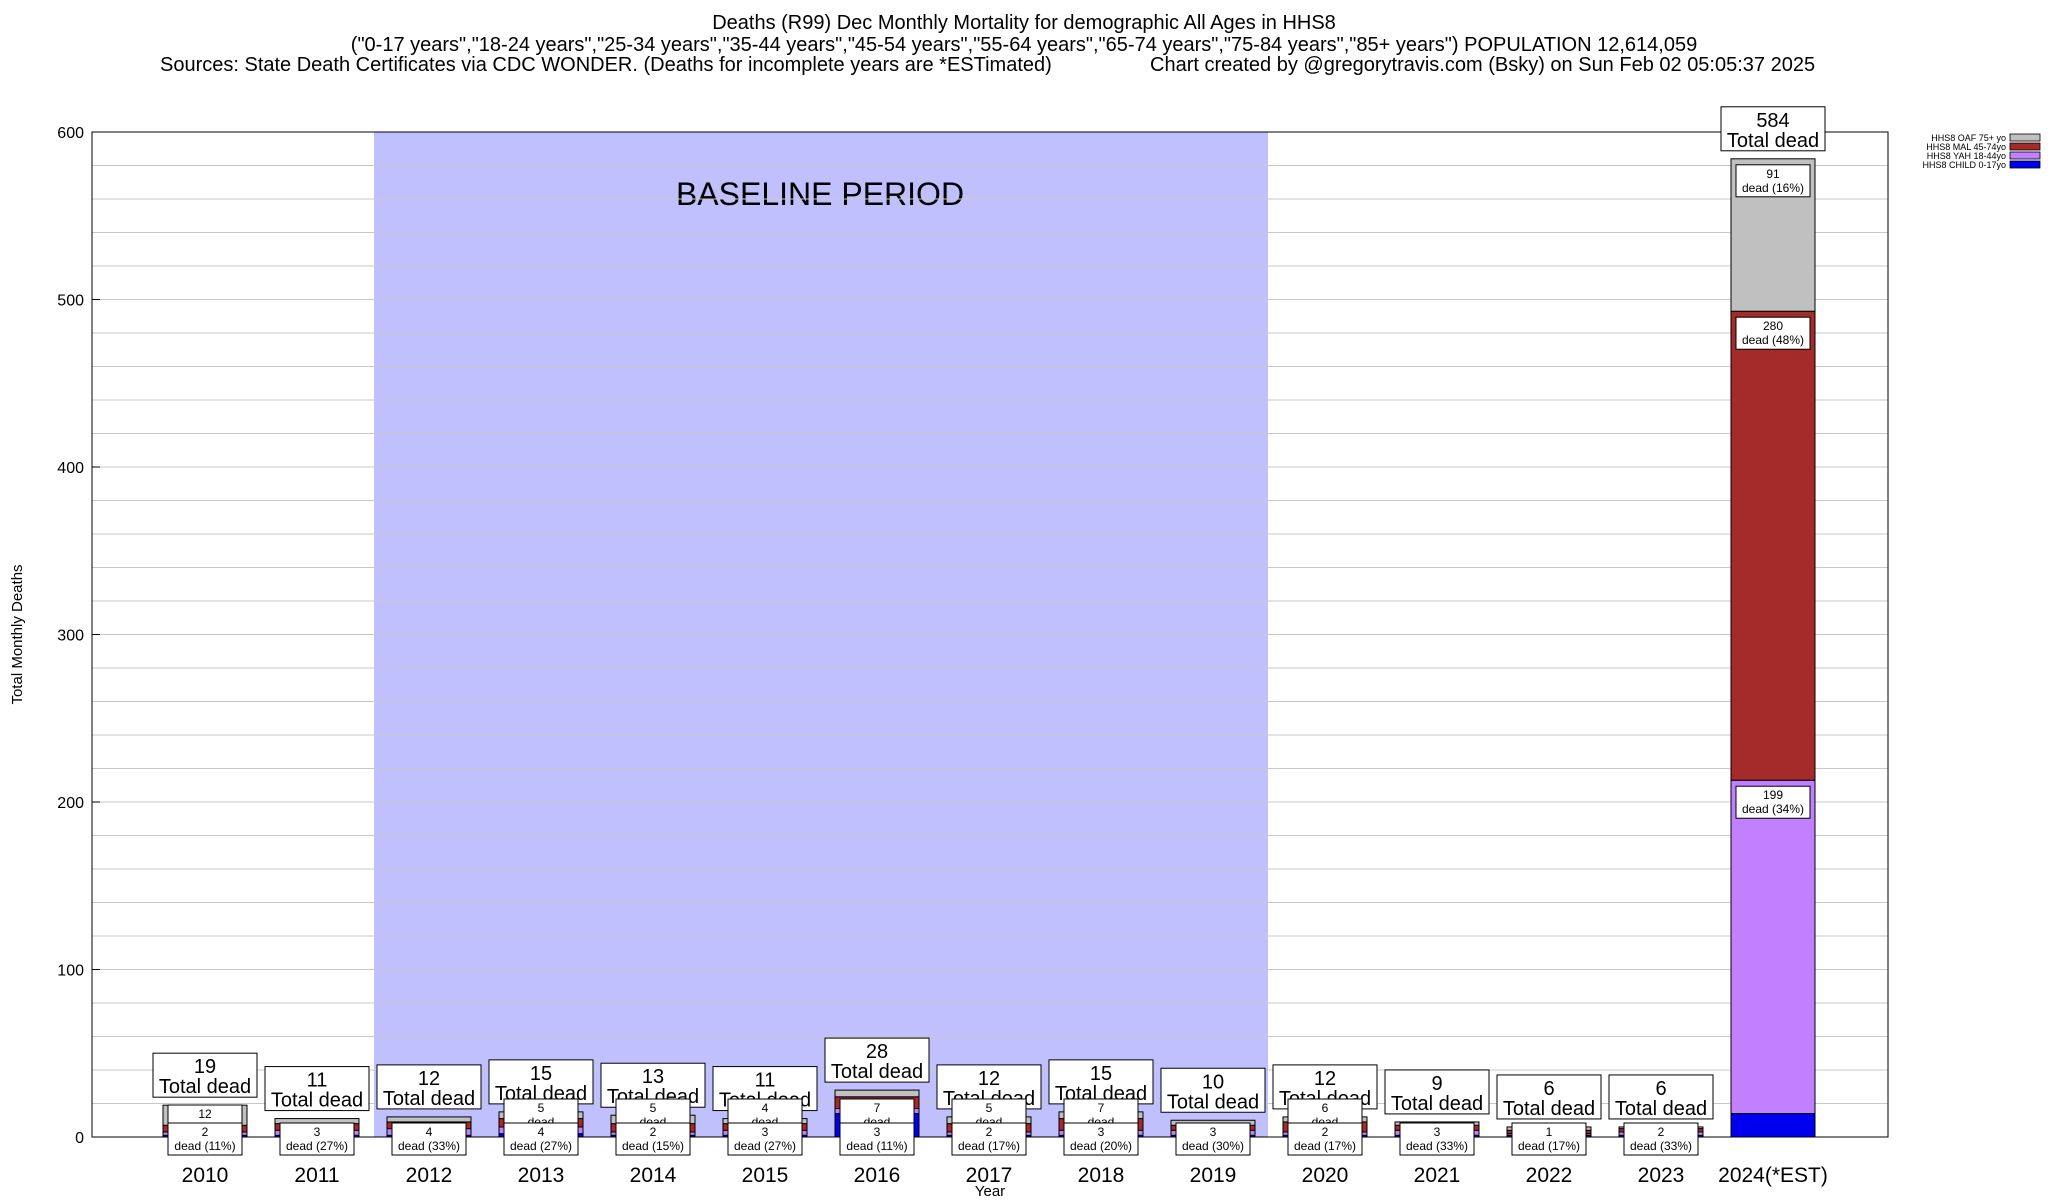  I want to click on y-tick-label: 500, so click(70, 301).